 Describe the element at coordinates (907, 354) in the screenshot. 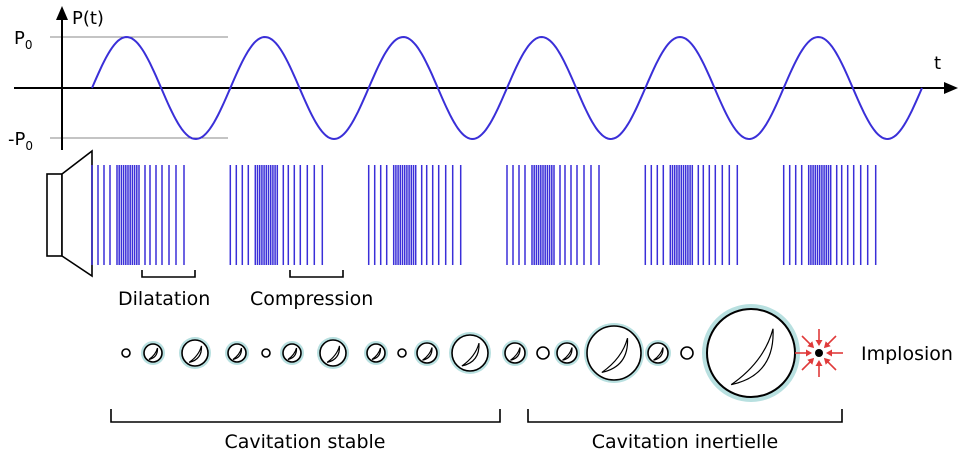

I see `implosion-label: Implosion` at that location.